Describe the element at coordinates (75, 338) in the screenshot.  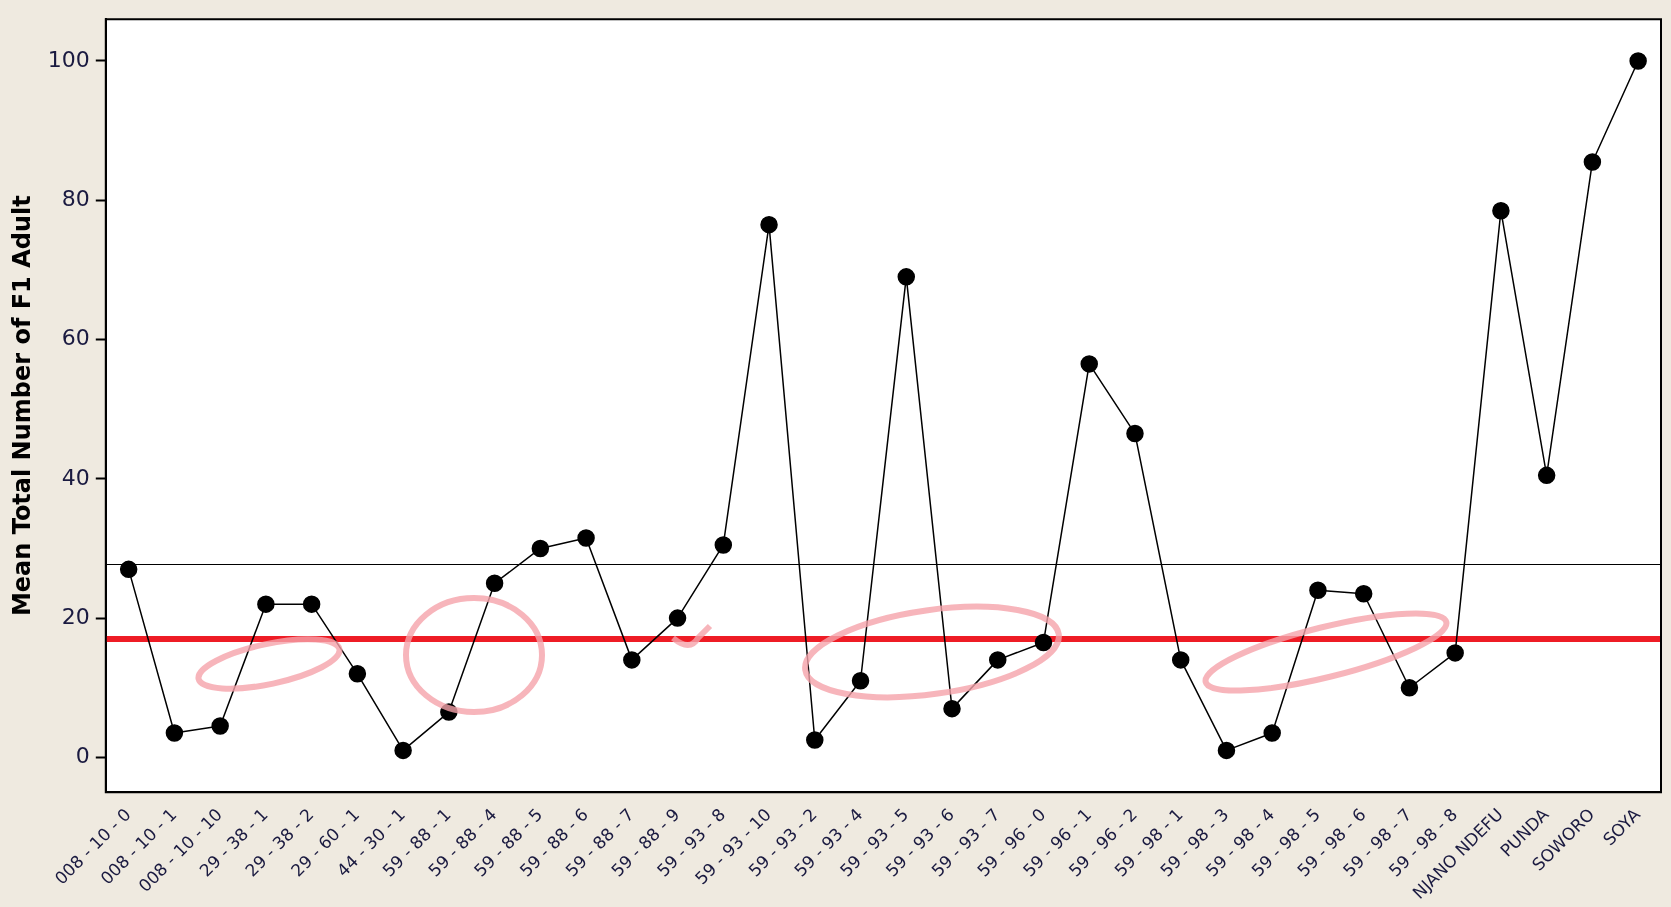
I see `y-tick-label: 60` at that location.